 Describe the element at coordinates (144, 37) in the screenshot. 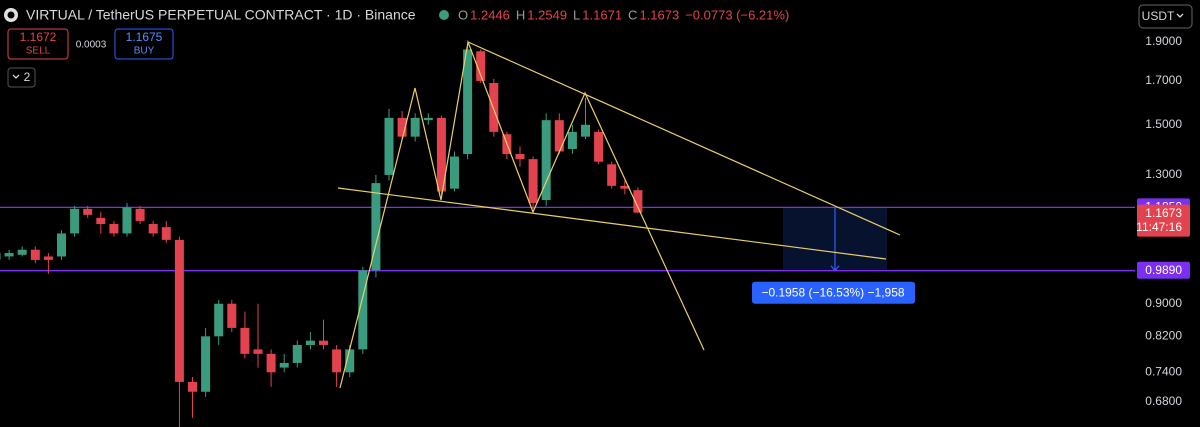

I see `buy-price: 1.1675` at that location.